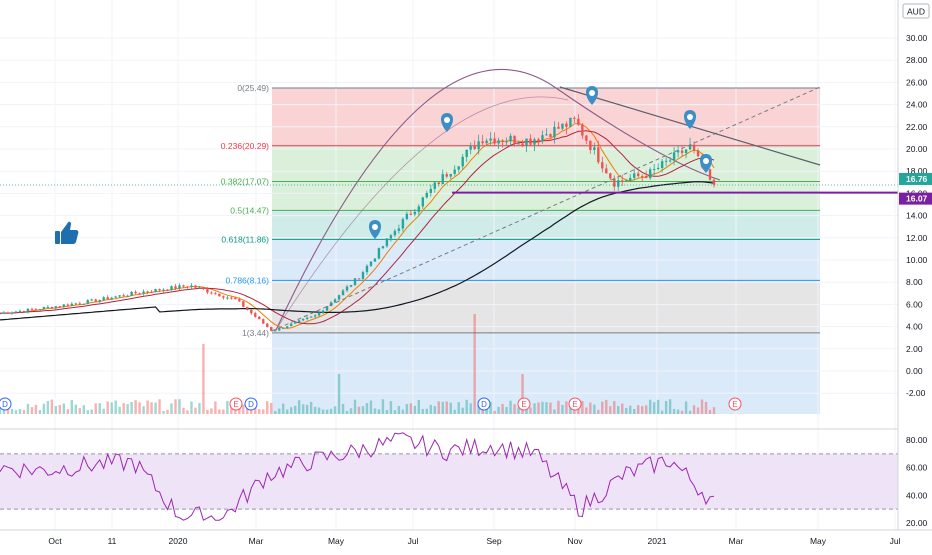 The height and width of the screenshot is (555, 932). Describe the element at coordinates (57, 237) in the screenshot. I see `thumb-cuff` at that location.